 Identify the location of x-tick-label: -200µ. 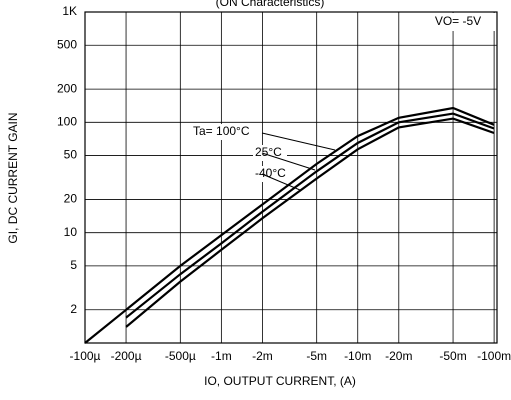
(126, 356).